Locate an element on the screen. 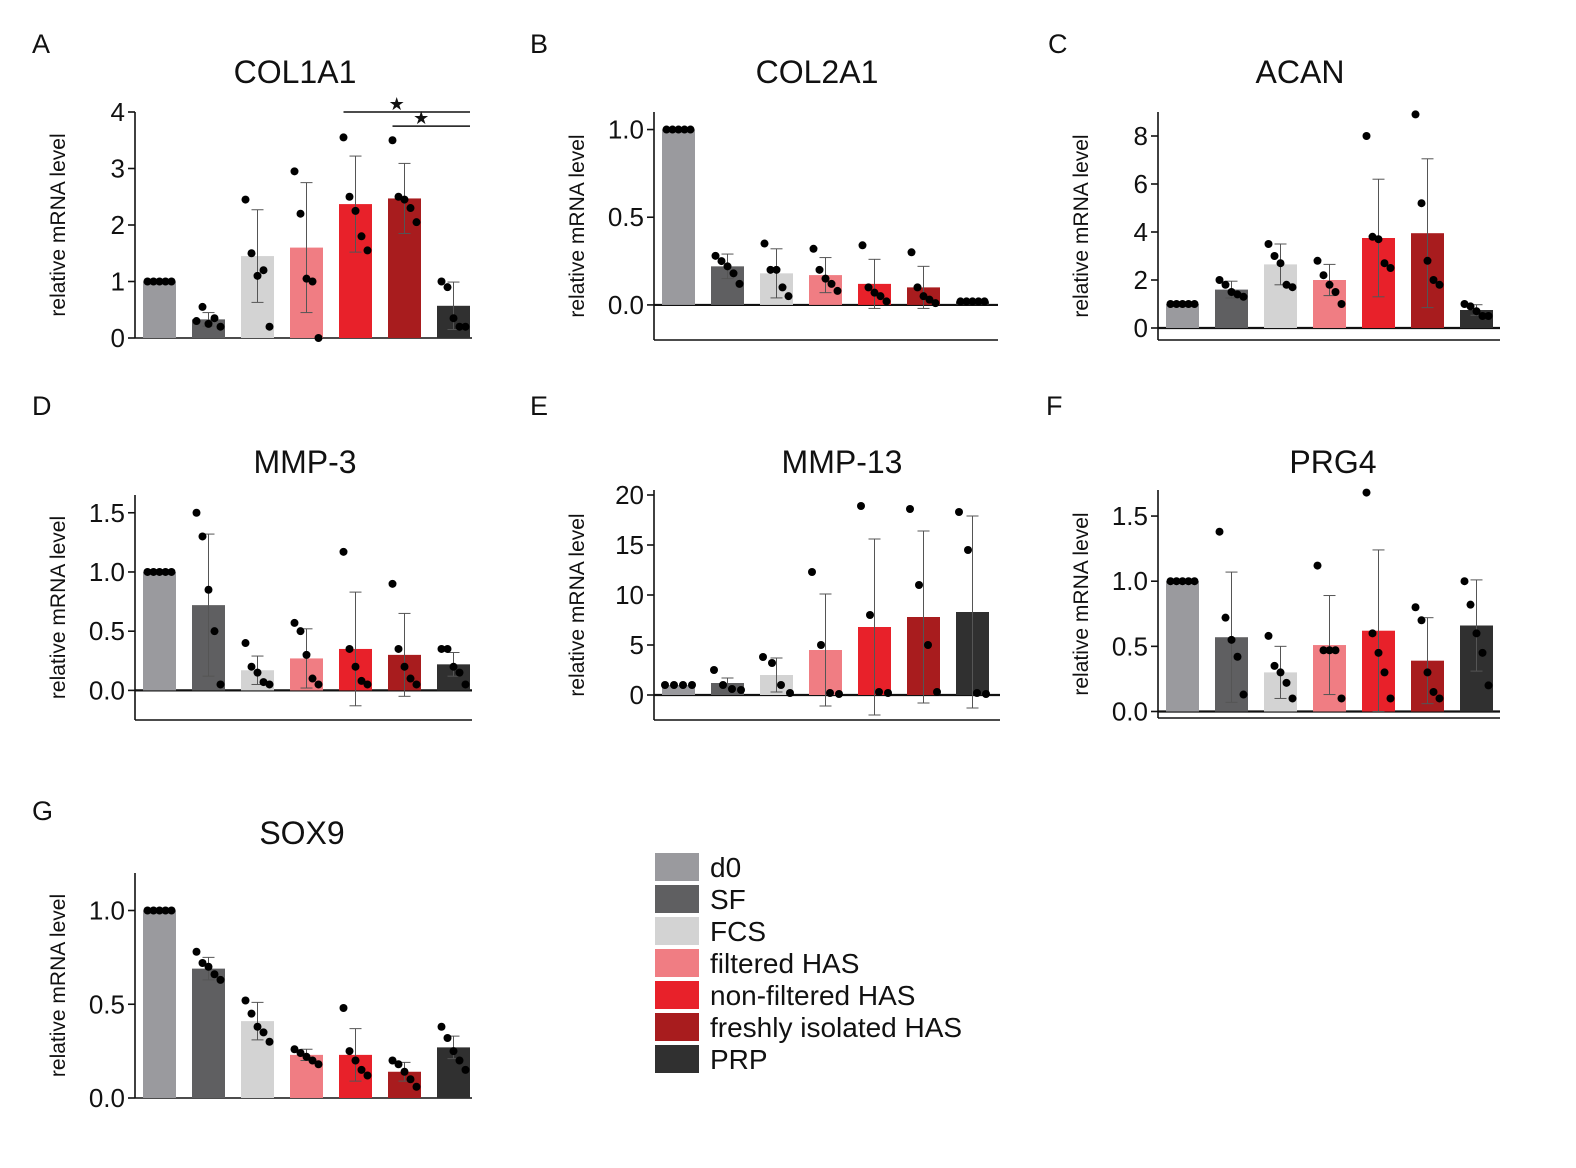 The image size is (1576, 1168). panel-a: A COL1A1 relative mRNA level 0 1 2 3 4 ★ ★ is located at coordinates (252, 191).